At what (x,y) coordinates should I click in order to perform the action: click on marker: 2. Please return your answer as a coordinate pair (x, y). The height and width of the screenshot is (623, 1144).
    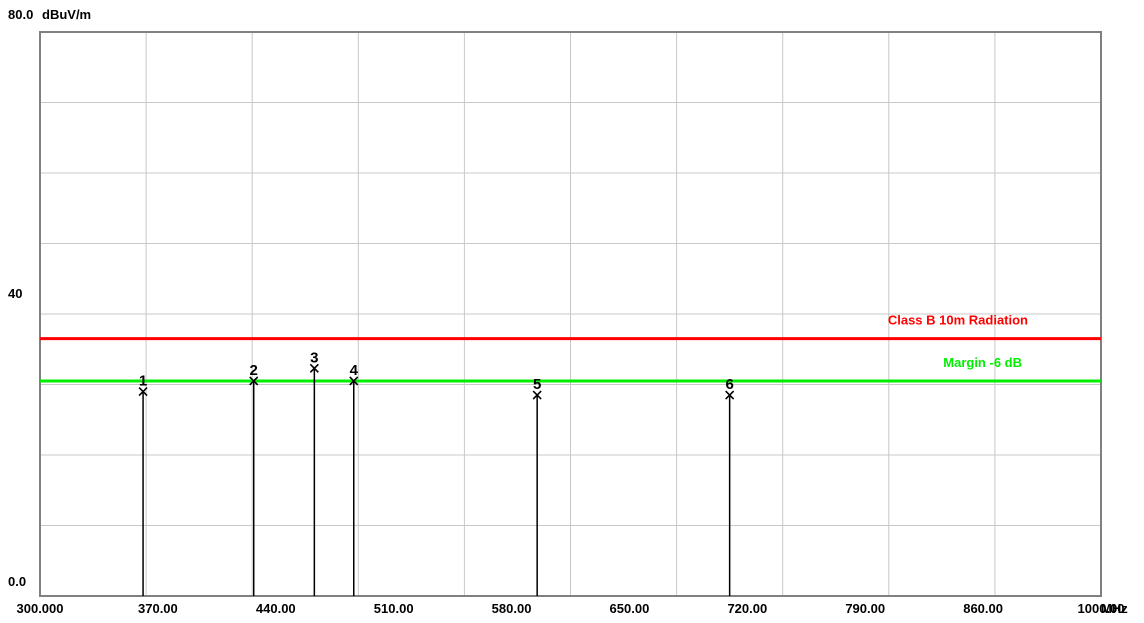
    Looking at the image, I should click on (254, 479).